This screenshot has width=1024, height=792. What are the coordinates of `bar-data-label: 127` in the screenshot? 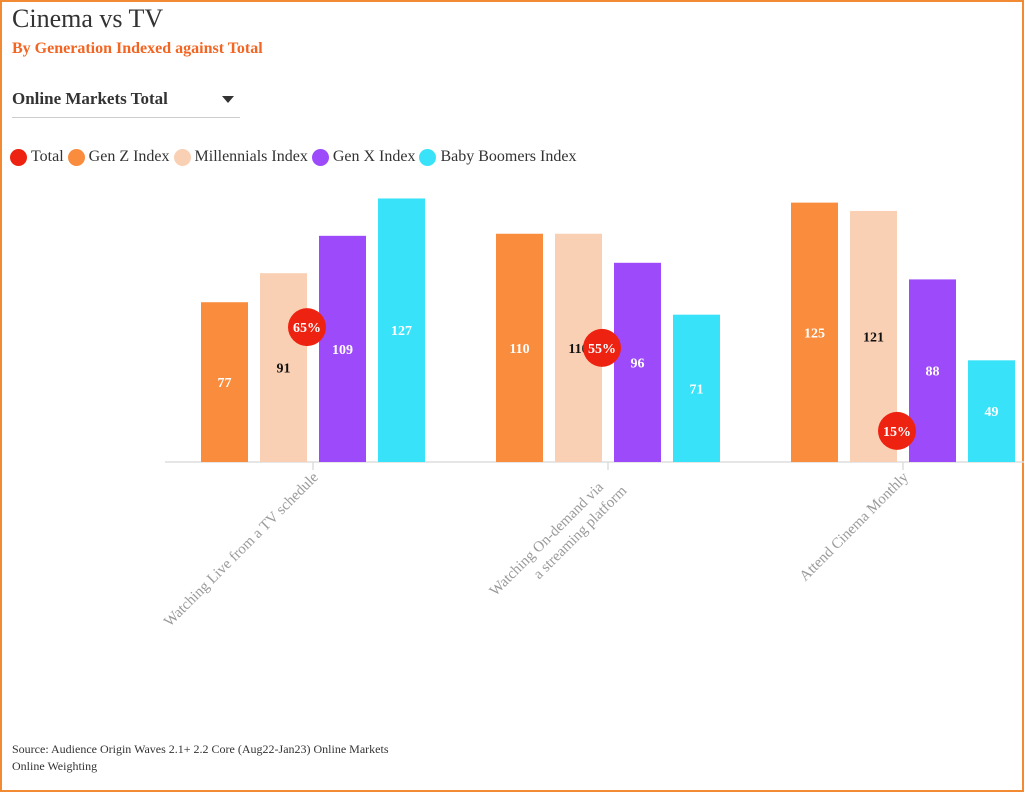 It's located at (401, 331).